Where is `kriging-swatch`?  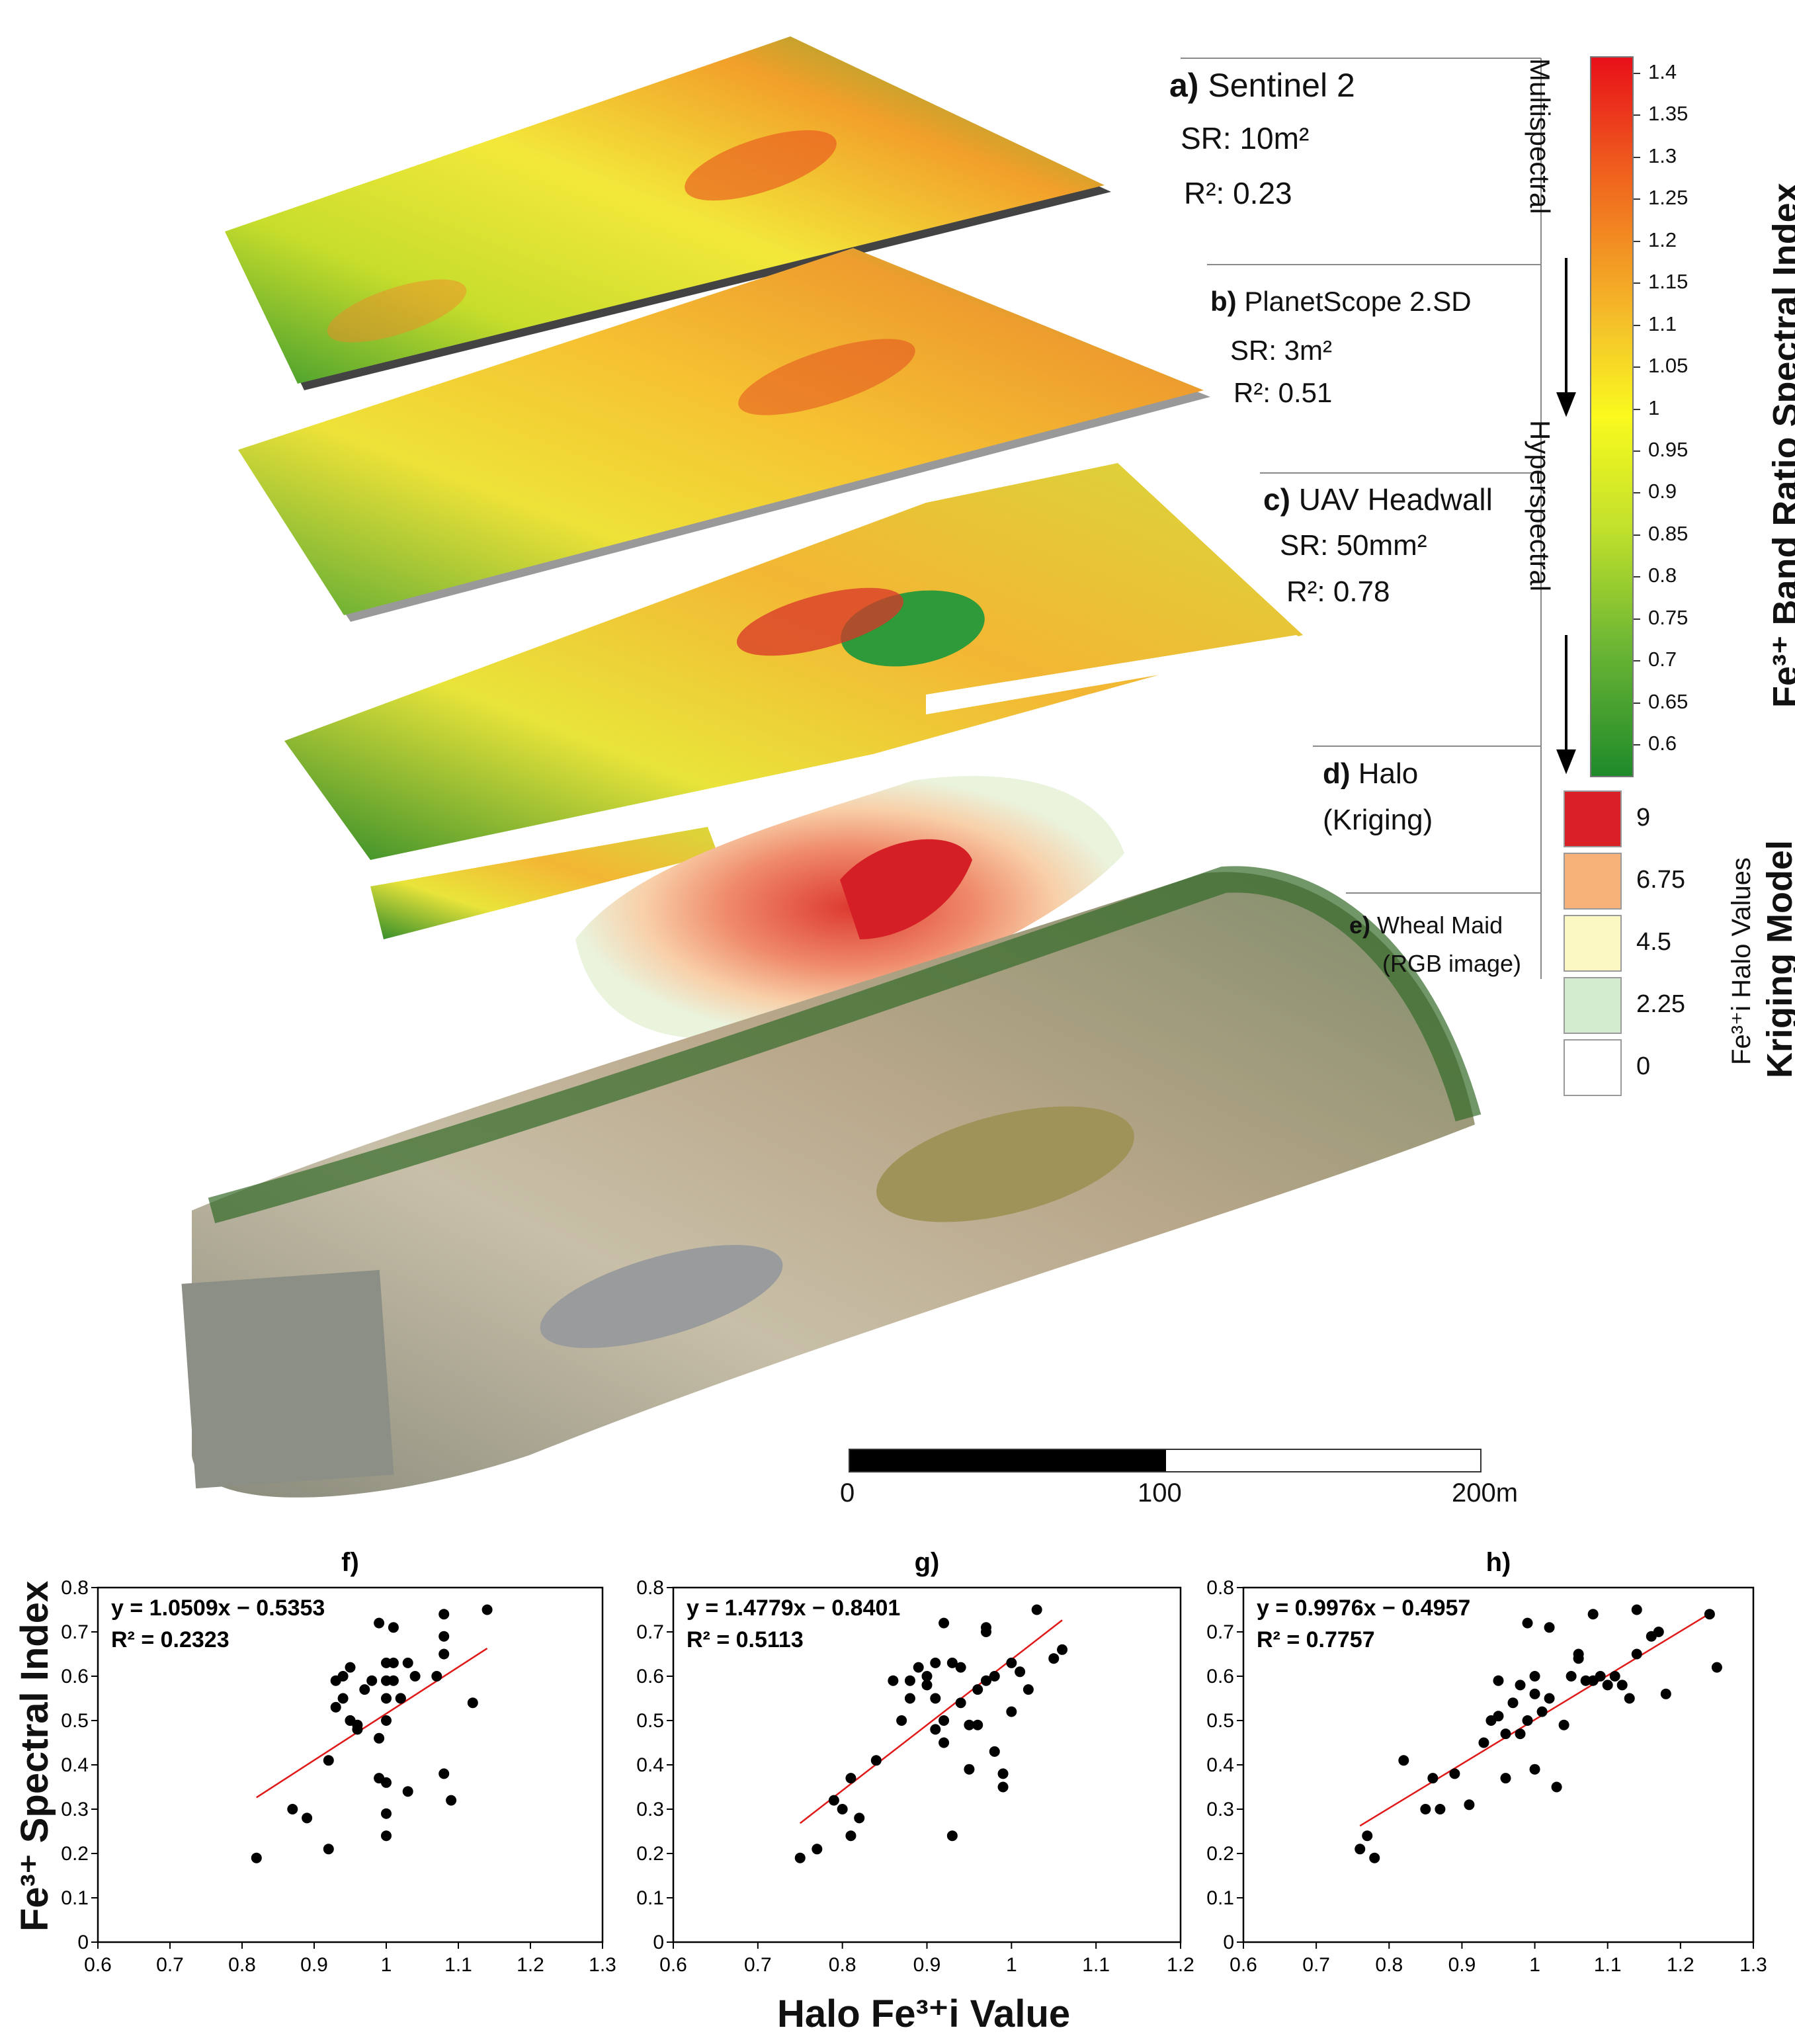 kriging-swatch is located at coordinates (1593, 818).